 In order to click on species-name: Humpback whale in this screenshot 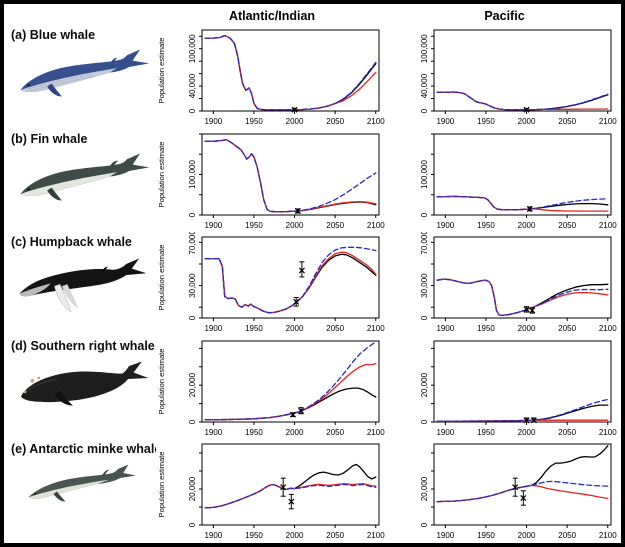, I will do `click(80, 242)`.